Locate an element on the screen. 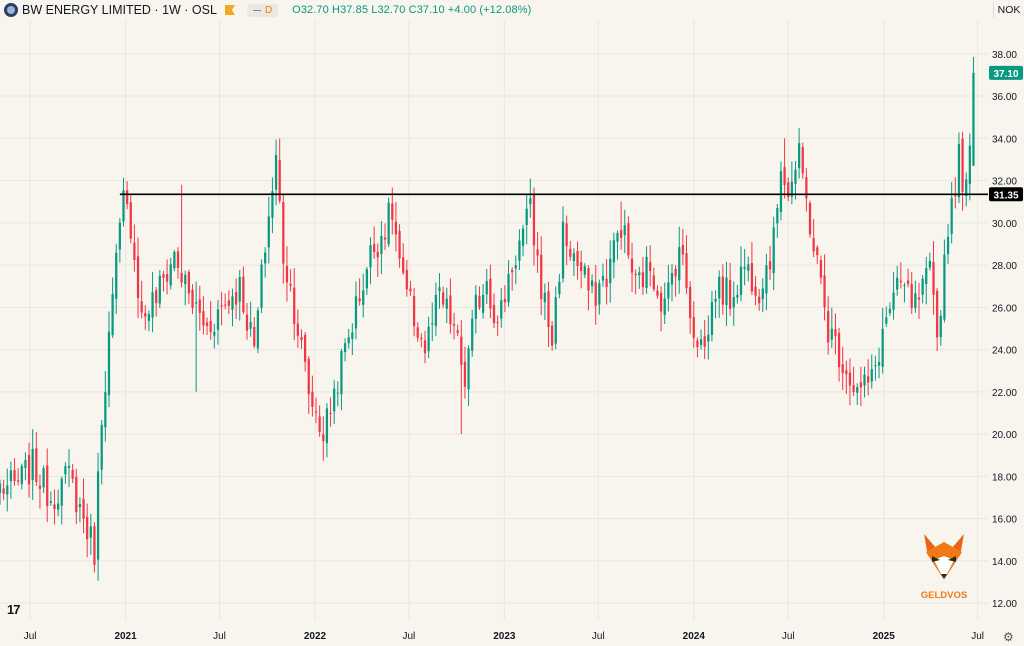 The image size is (1024, 646). y-tick-label: 36.00 is located at coordinates (1004, 97).